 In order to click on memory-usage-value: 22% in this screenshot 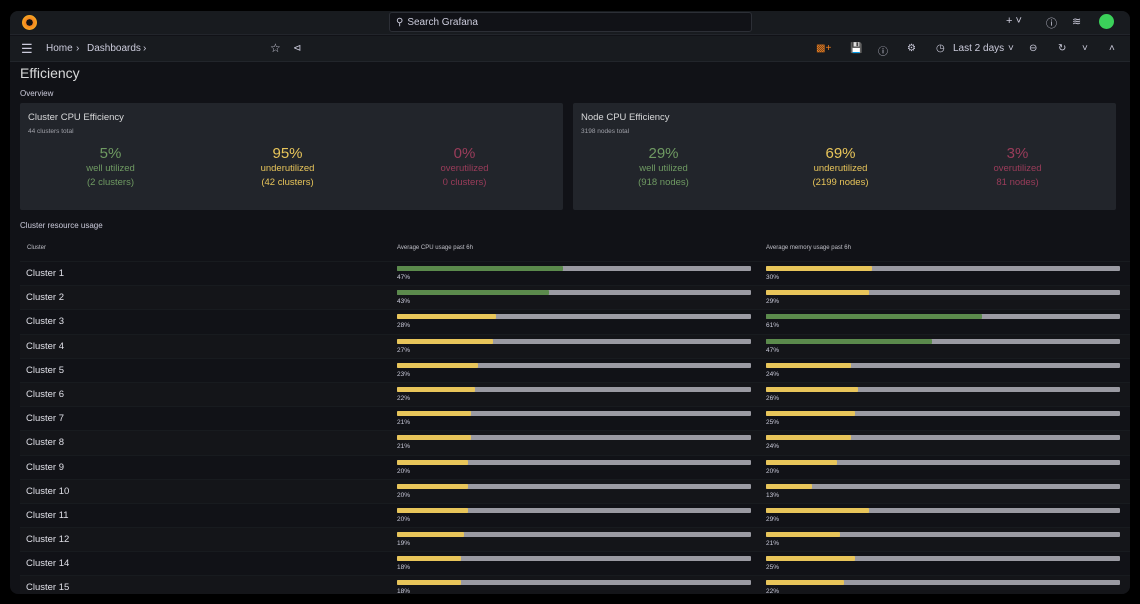, I will do `click(773, 591)`.